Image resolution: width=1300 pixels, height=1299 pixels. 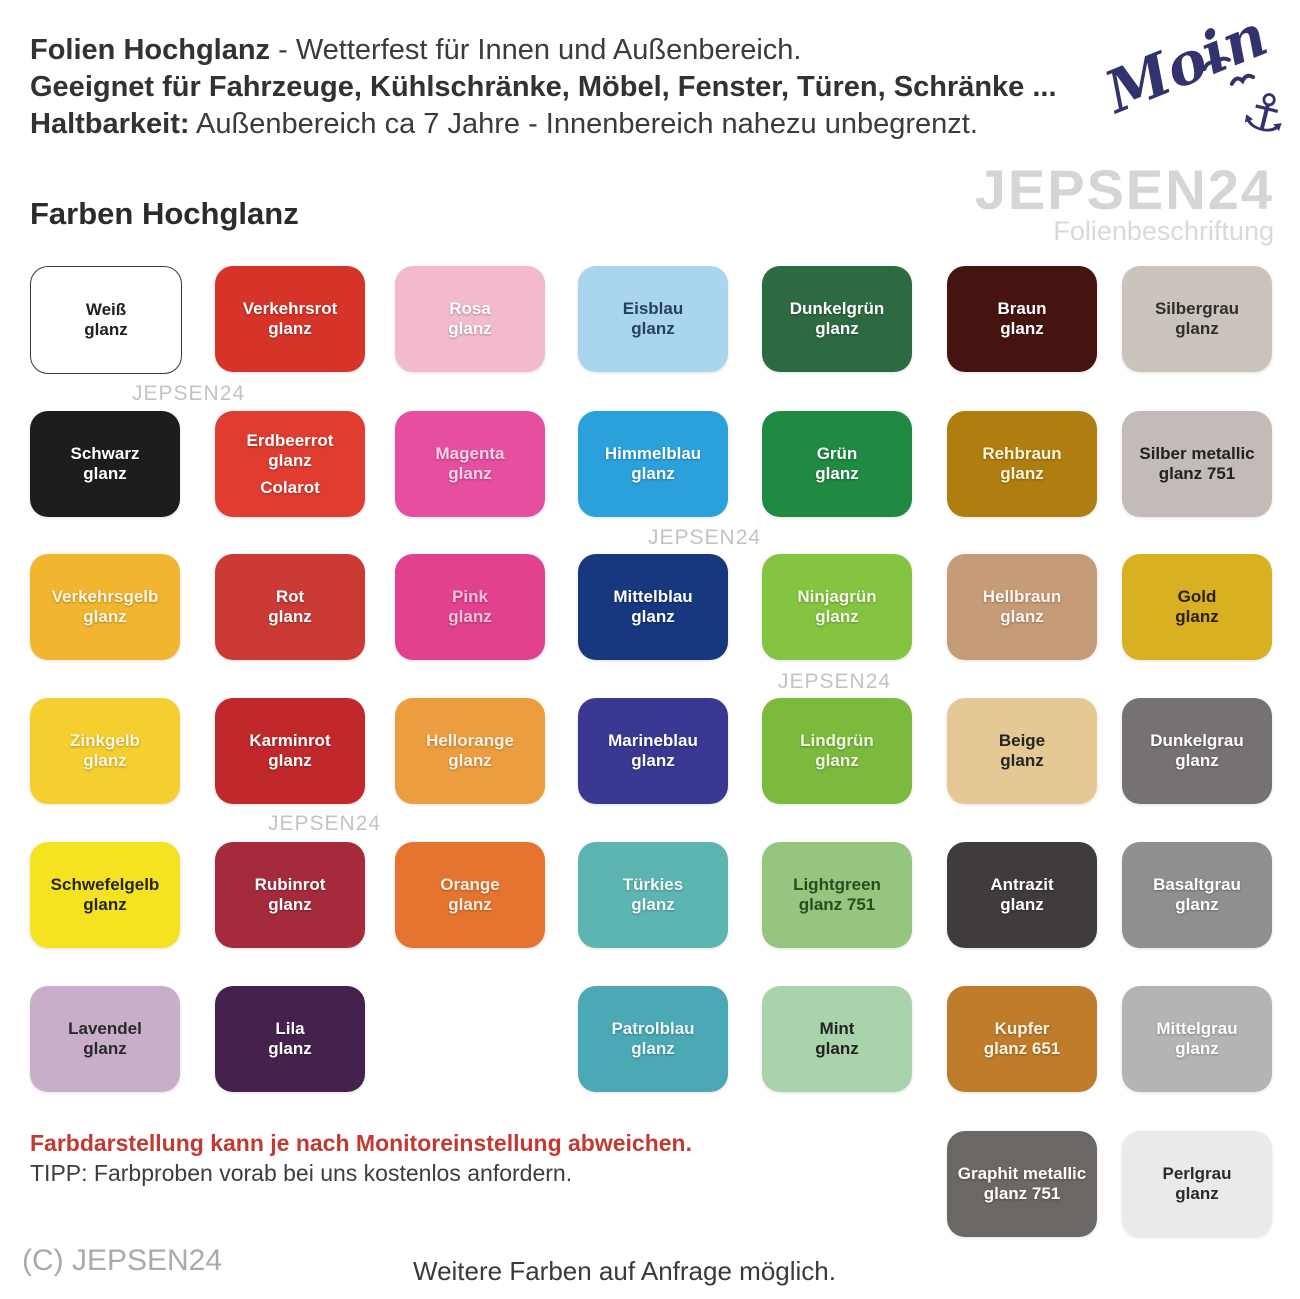 What do you see at coordinates (1022, 884) in the screenshot?
I see `swatch-label: Antrazit` at bounding box center [1022, 884].